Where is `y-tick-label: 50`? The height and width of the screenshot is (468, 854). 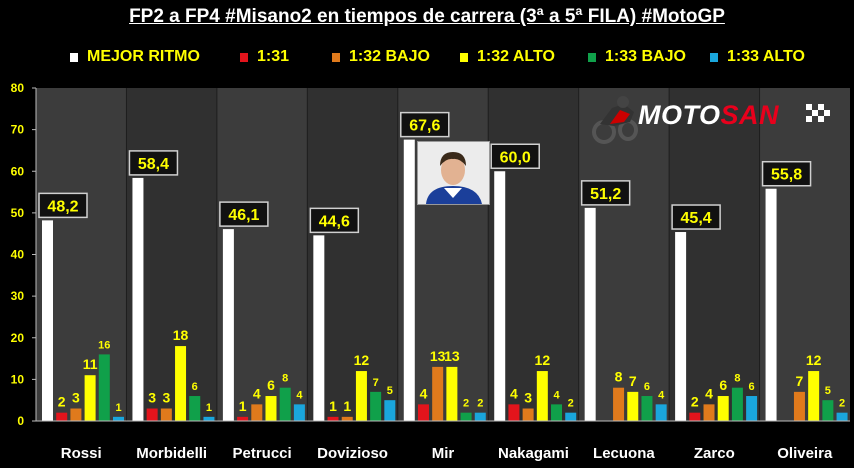
y-tick-label: 50 is located at coordinates (18, 213).